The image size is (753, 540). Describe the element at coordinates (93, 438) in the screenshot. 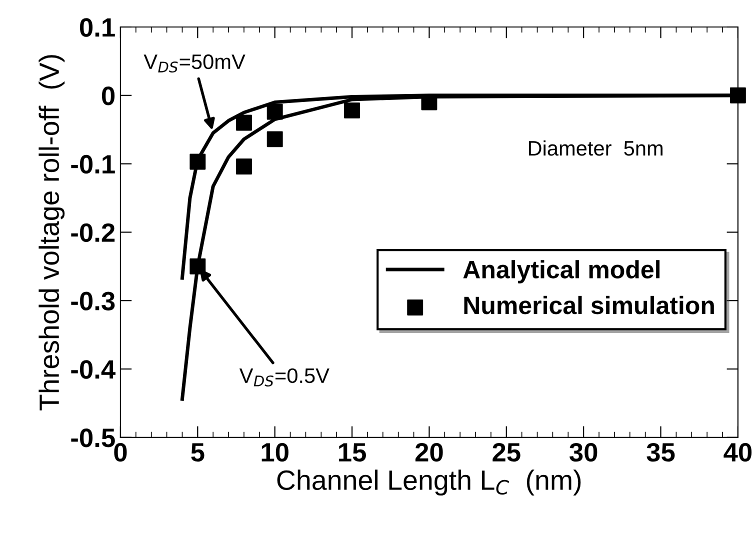

I see `y-tick-label: -0.5` at that location.